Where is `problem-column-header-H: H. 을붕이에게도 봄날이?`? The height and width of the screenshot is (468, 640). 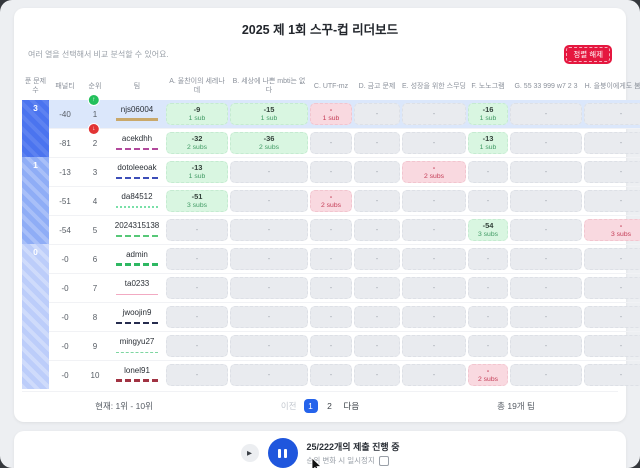
problem-column-header-H: H. 을붕이에게도 봄날이? is located at coordinates (612, 86).